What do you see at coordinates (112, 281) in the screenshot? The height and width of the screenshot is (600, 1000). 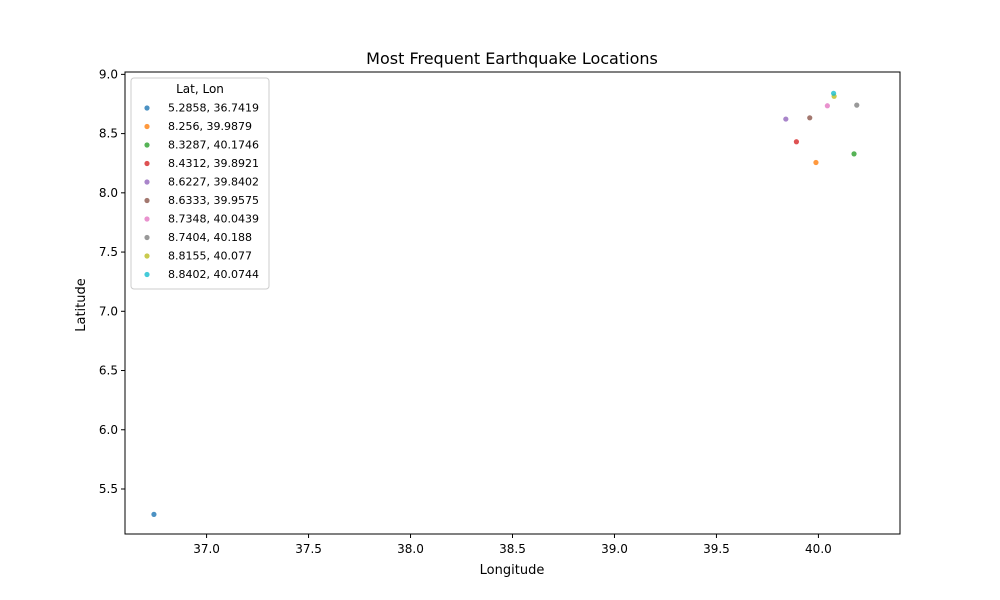 I see `y-axis: 5.5 6.0 6.5 7.0 7.5 8.0 8.5 9.0` at bounding box center [112, 281].